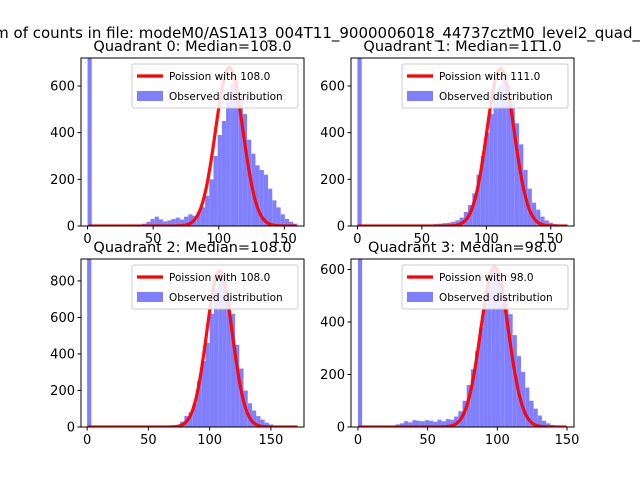  Describe the element at coordinates (62, 281) in the screenshot. I see `y-tick-label: 800` at that location.